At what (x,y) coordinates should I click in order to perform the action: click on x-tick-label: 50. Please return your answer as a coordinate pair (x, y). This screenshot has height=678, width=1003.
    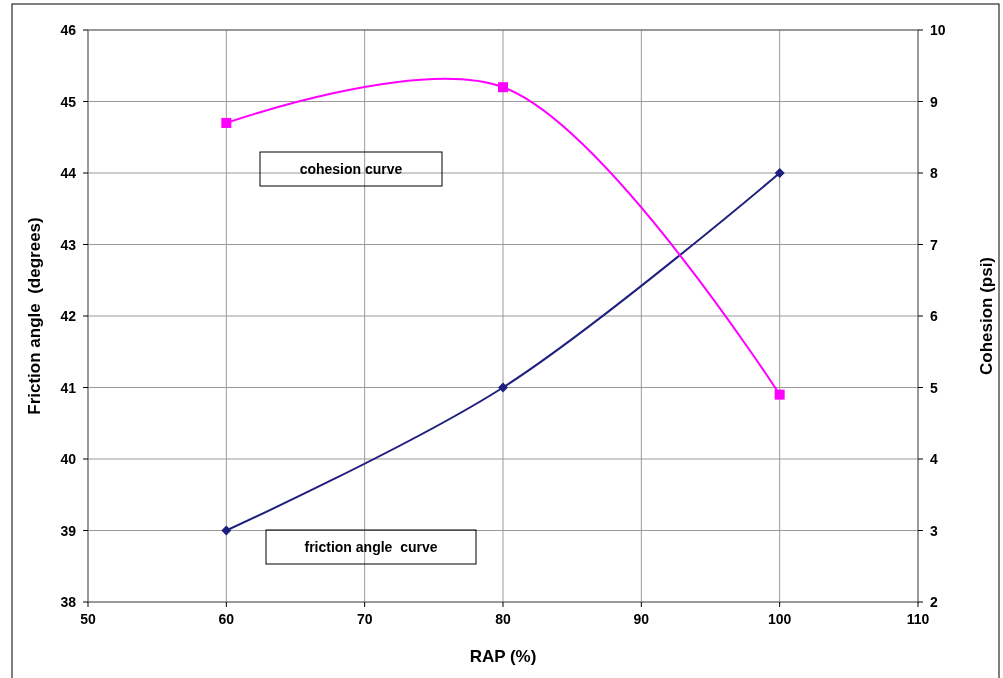
    Looking at the image, I should click on (88, 619).